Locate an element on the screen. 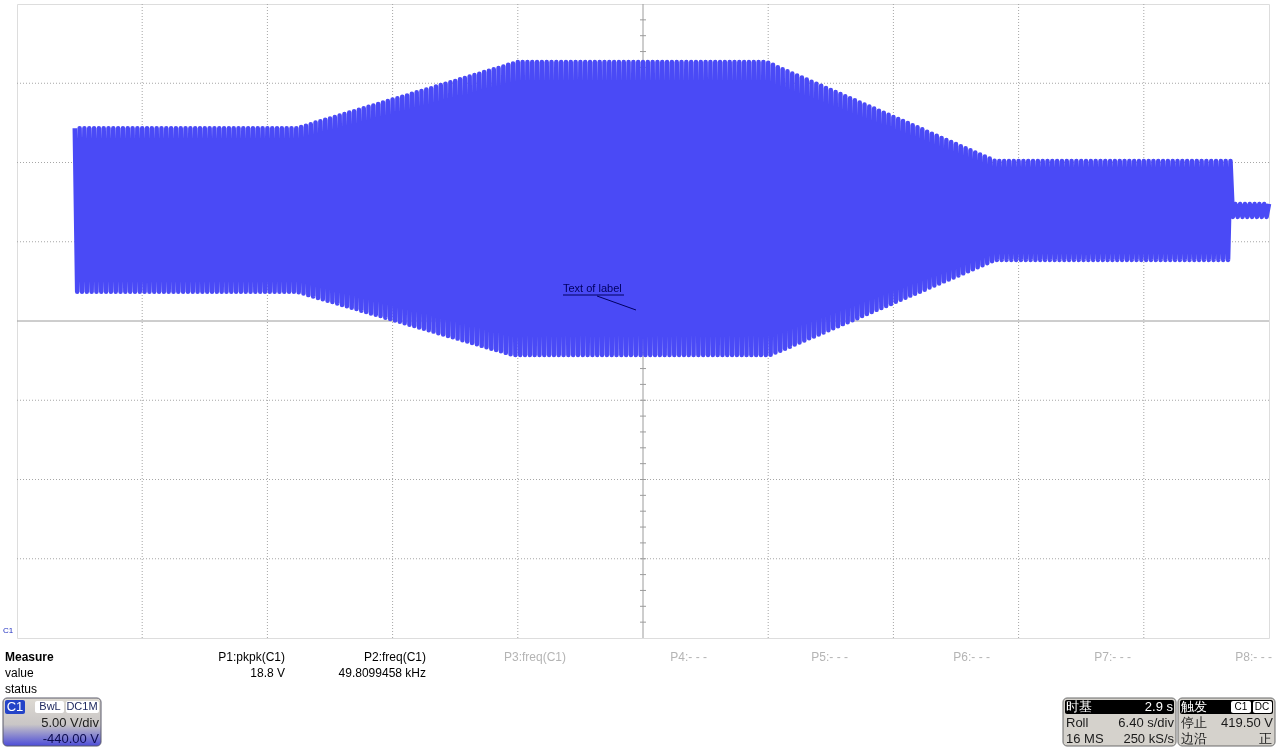 The height and width of the screenshot is (747, 1280). text: 250 kS/s is located at coordinates (1149, 738).